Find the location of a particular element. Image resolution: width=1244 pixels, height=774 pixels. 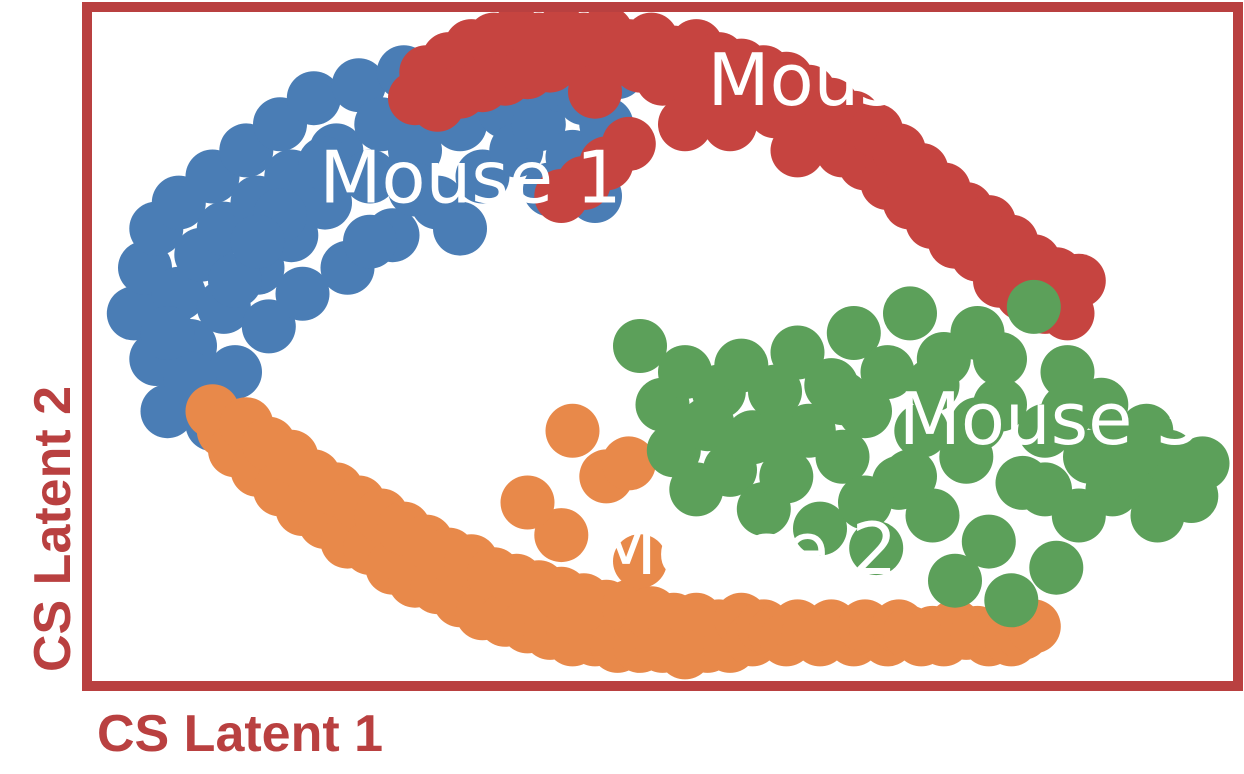

label-mouse-3: Mouse 3 is located at coordinates (1050, 419).